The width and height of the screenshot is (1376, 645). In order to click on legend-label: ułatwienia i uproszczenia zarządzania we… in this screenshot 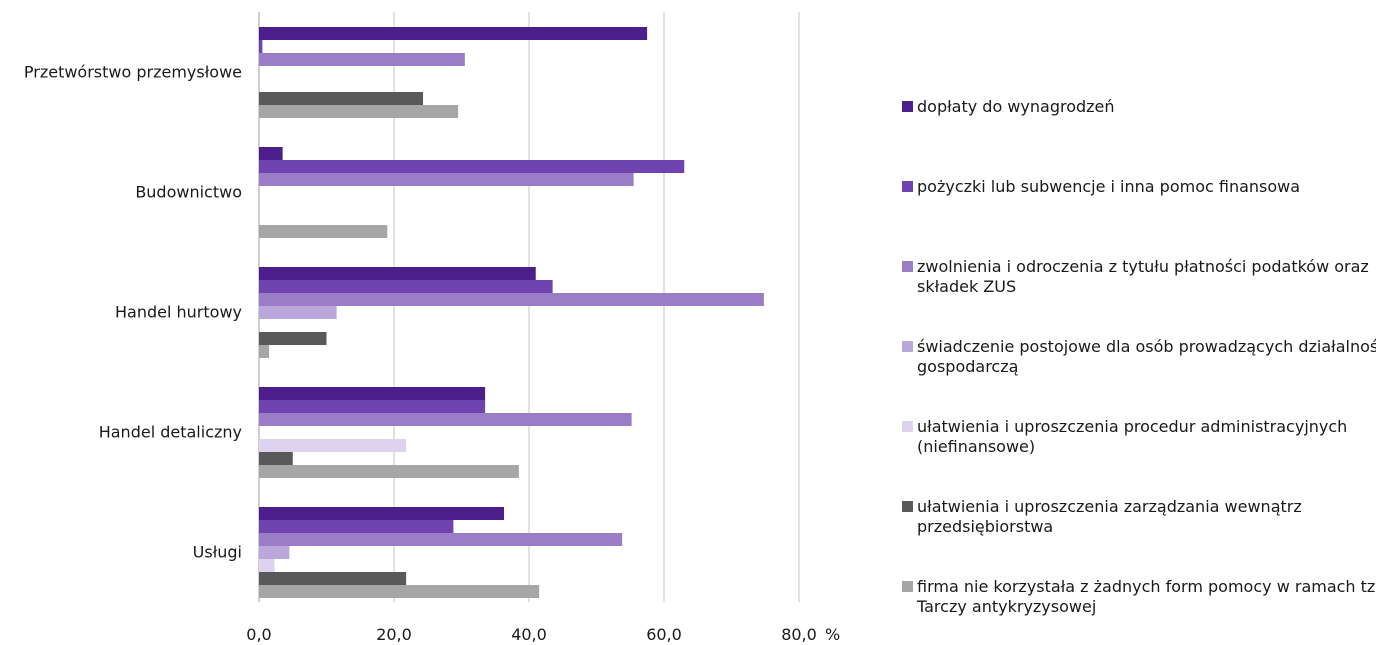, I will do `click(1109, 516)`.